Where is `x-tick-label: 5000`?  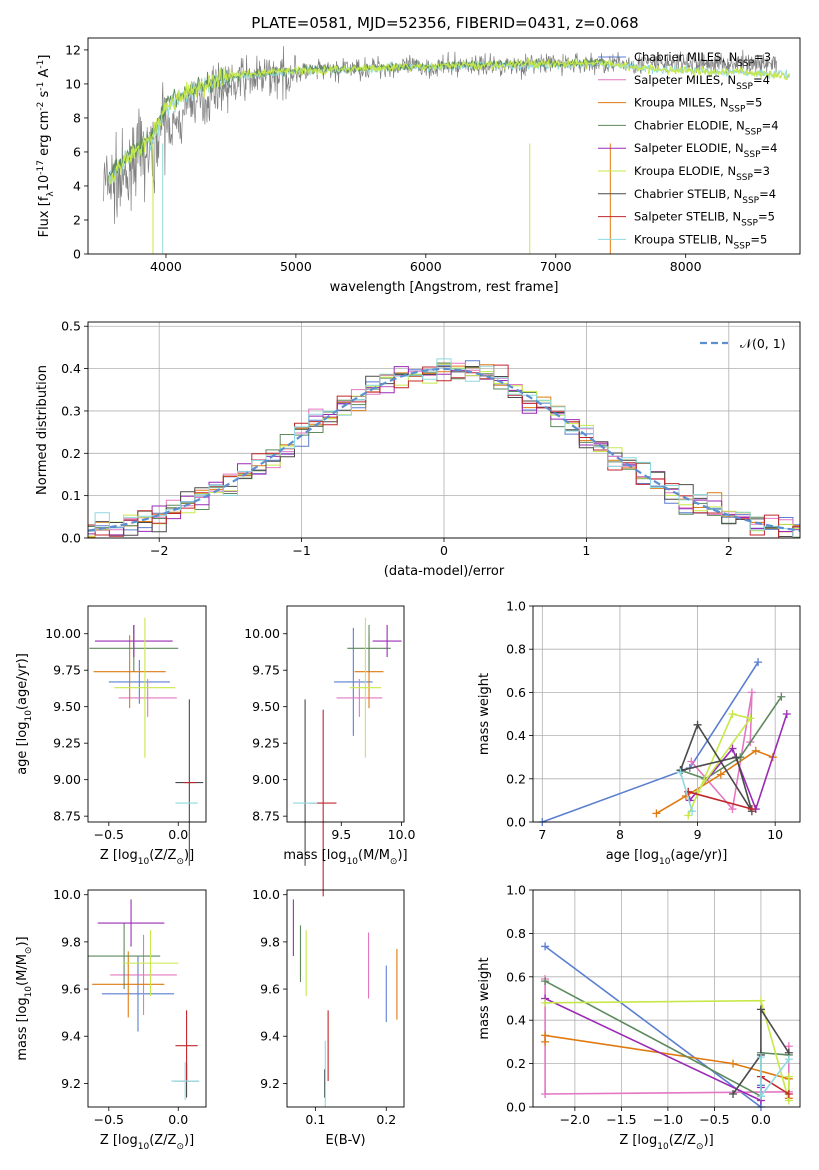
x-tick-label: 5000 is located at coordinates (296, 266).